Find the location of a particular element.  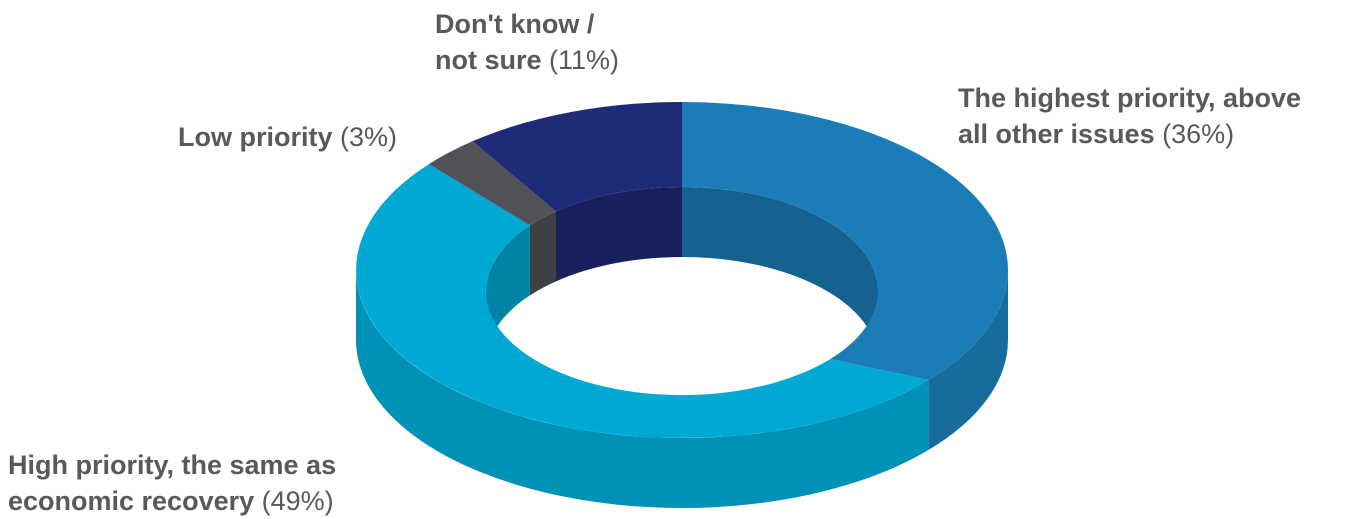

slice-label-dont-know: Don't know / not sure (11%) is located at coordinates (527, 42).